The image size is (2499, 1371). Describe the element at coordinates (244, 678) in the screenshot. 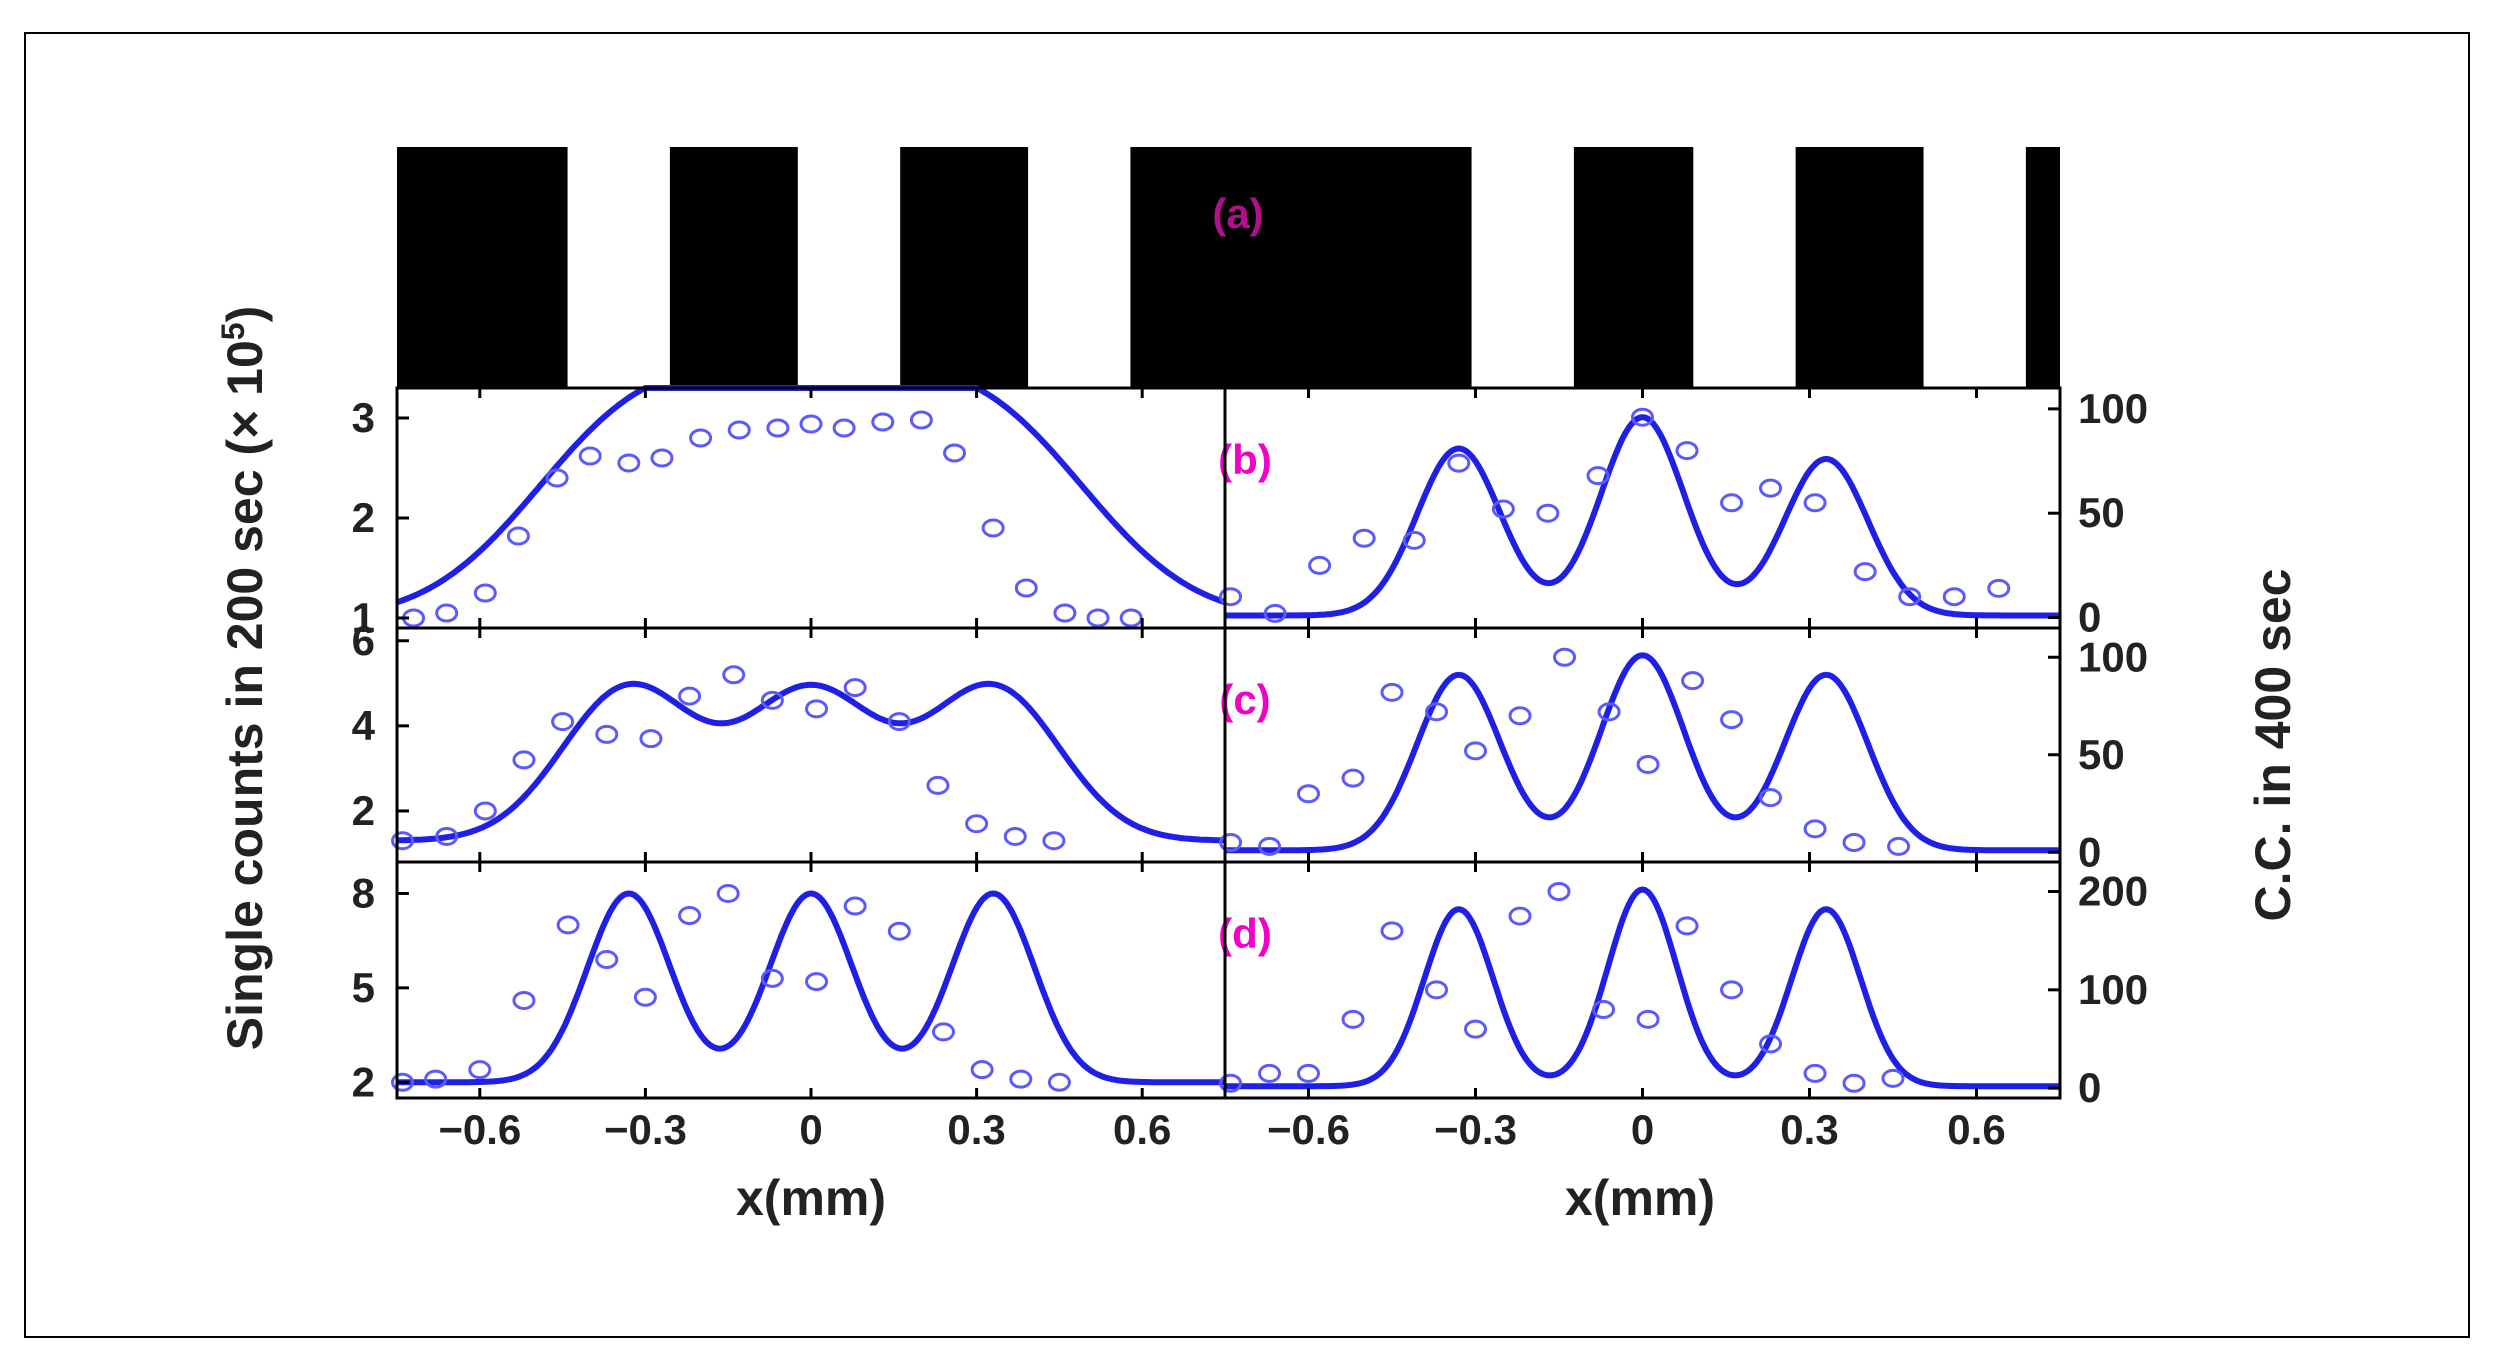

I see `y-axis-label-left: Single counts in 200 sec (× 105)` at that location.